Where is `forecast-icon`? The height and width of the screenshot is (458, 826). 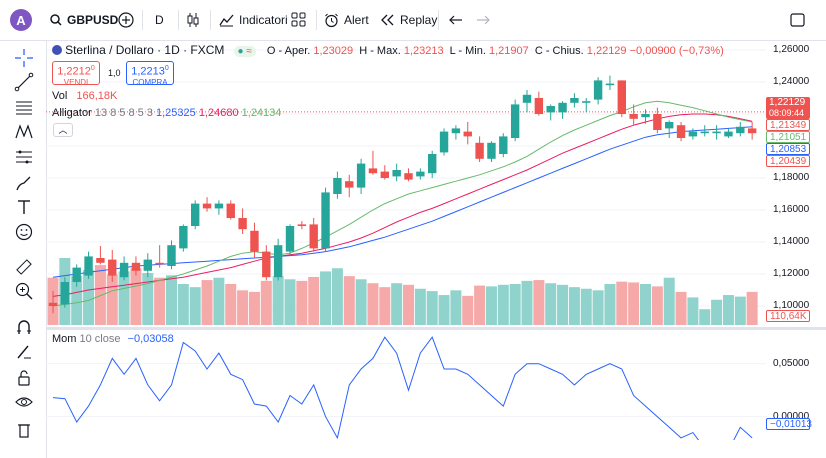
forecast-icon is located at coordinates (24, 157).